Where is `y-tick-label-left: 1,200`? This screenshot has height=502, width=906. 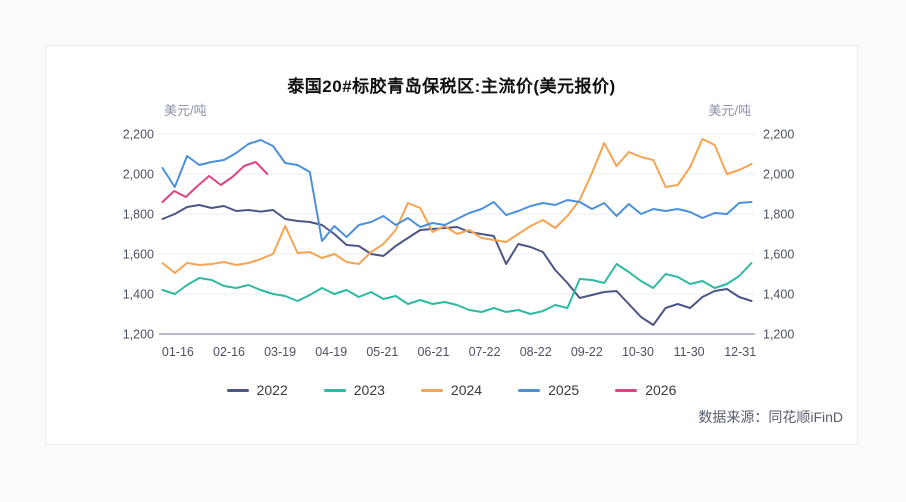
y-tick-label-left: 1,200 is located at coordinates (138, 335).